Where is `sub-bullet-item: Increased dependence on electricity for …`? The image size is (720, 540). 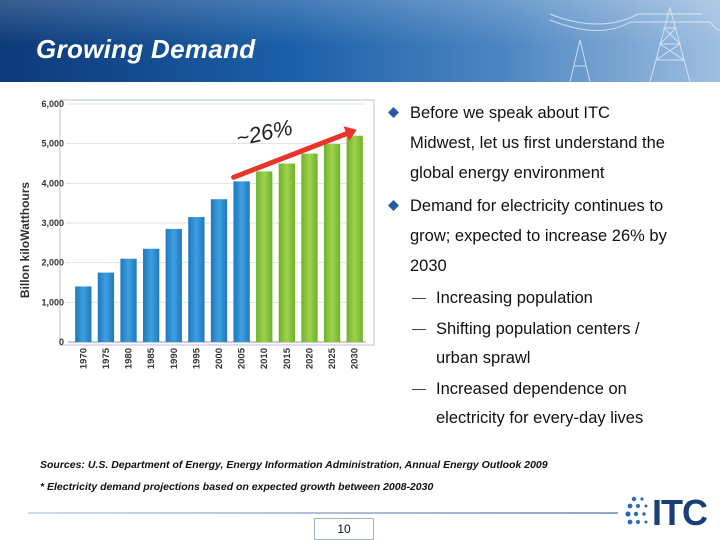 sub-bullet-item: Increased dependence on electricity for … is located at coordinates (548, 404).